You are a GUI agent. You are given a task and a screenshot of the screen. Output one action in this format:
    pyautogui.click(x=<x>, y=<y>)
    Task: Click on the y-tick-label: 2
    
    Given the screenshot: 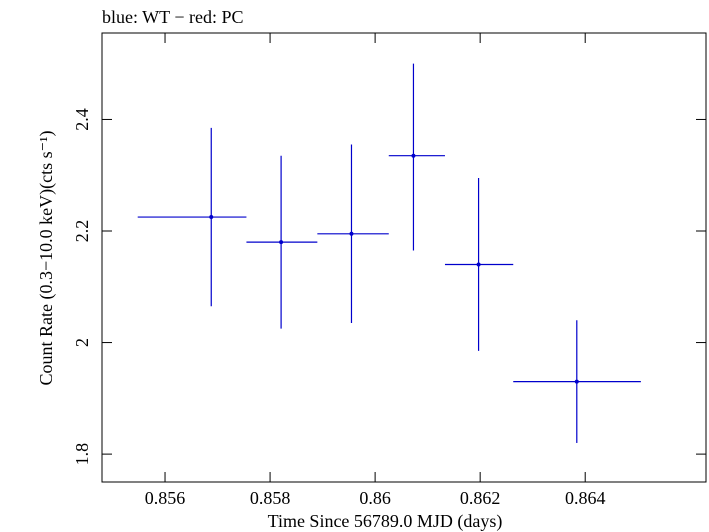 What is the action you would take?
    pyautogui.click(x=82, y=342)
    